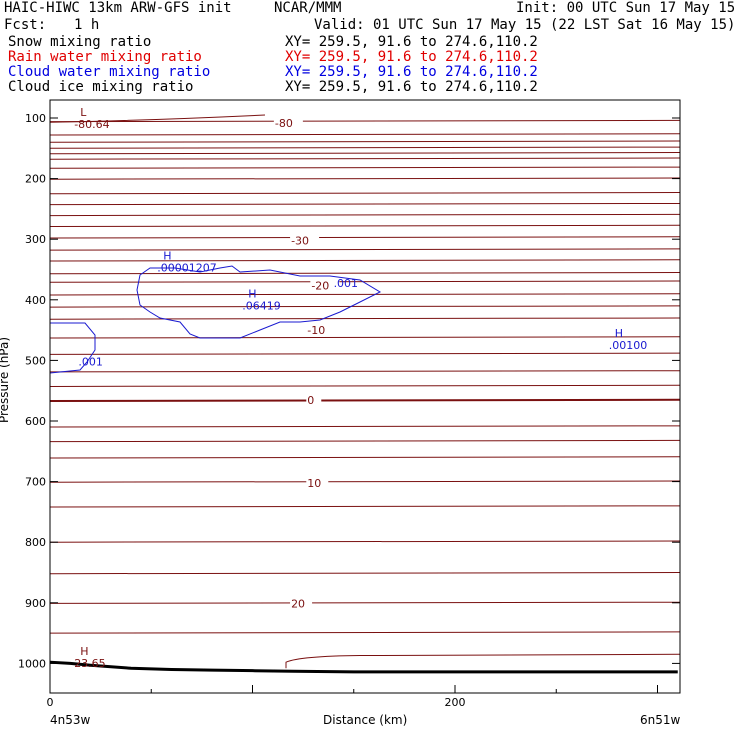 The image size is (740, 740). What do you see at coordinates (35, 360) in the screenshot?
I see `y-tick-label: 500` at bounding box center [35, 360].